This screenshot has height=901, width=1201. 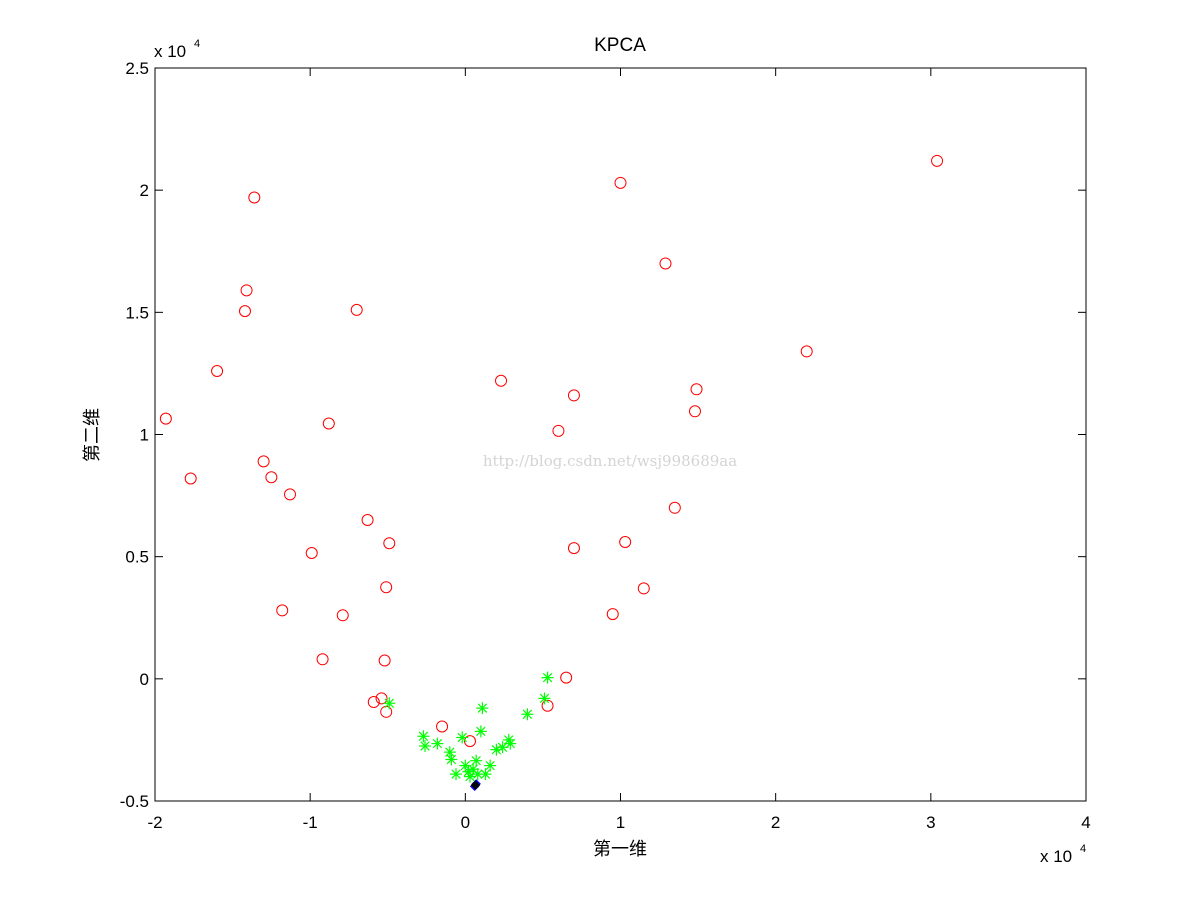 What do you see at coordinates (465, 822) in the screenshot?
I see `x-tick-label: 0` at bounding box center [465, 822].